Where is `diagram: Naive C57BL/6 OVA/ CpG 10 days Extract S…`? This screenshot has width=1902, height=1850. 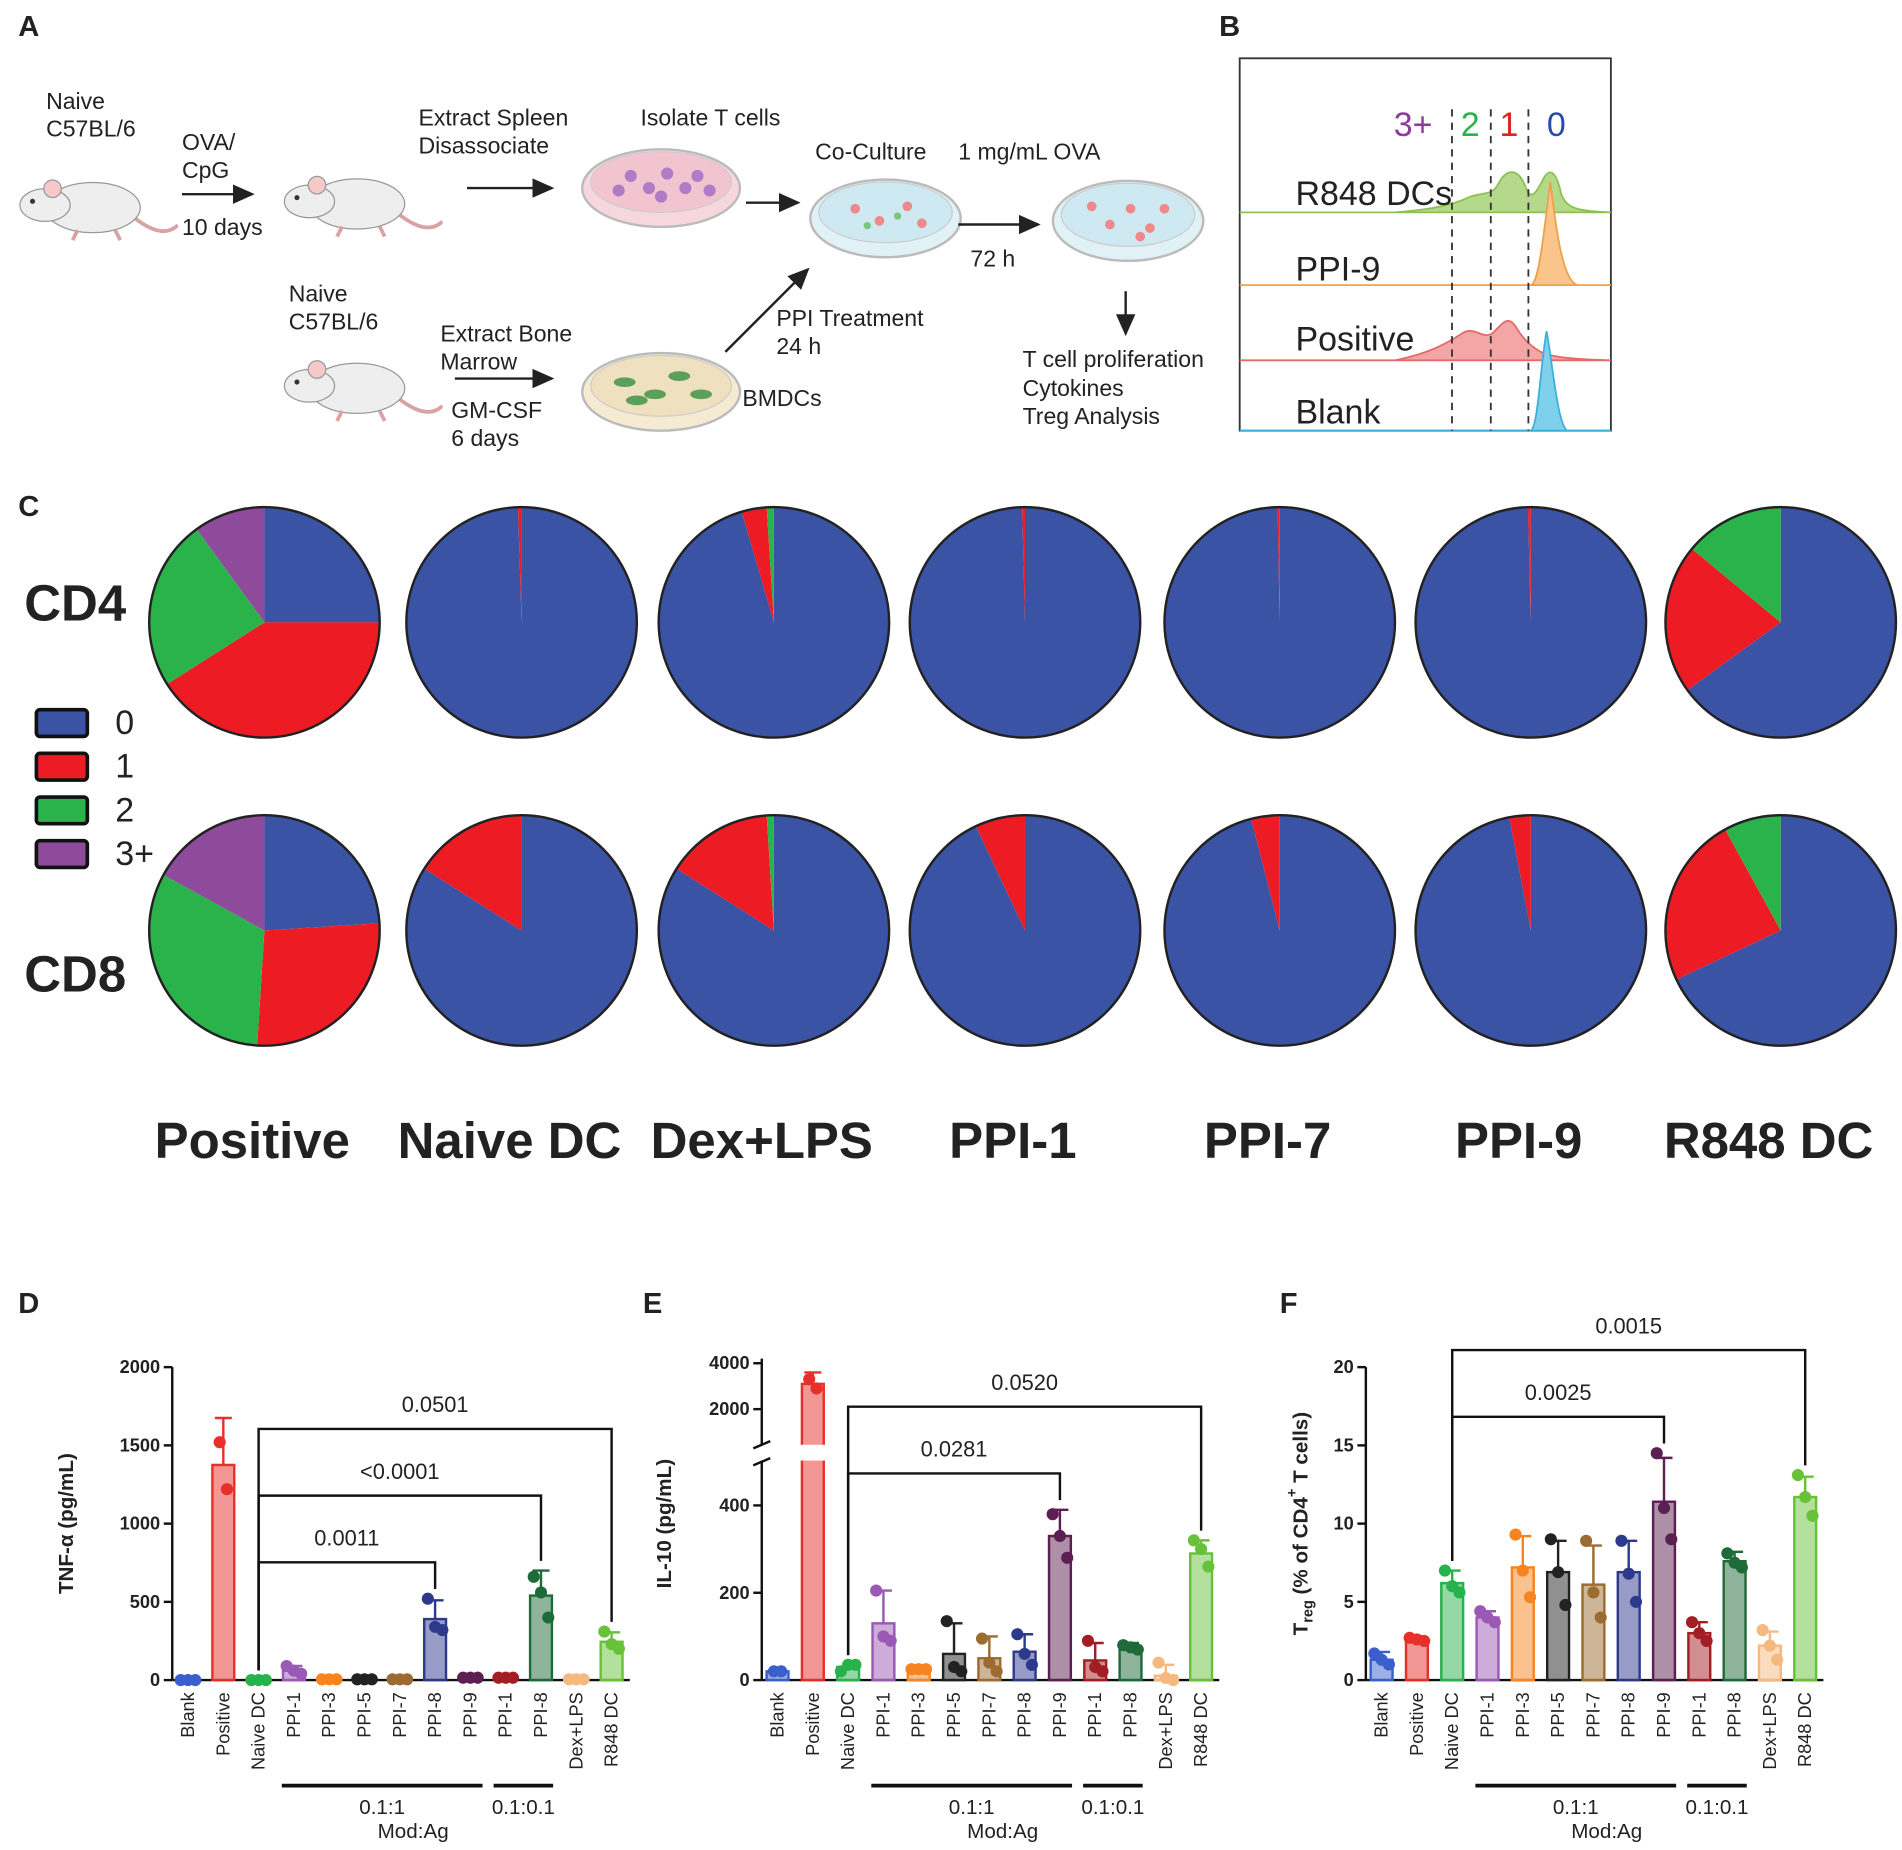
diagram: Naive C57BL/6 OVA/ CpG 10 days Extract S… is located at coordinates (611, 269).